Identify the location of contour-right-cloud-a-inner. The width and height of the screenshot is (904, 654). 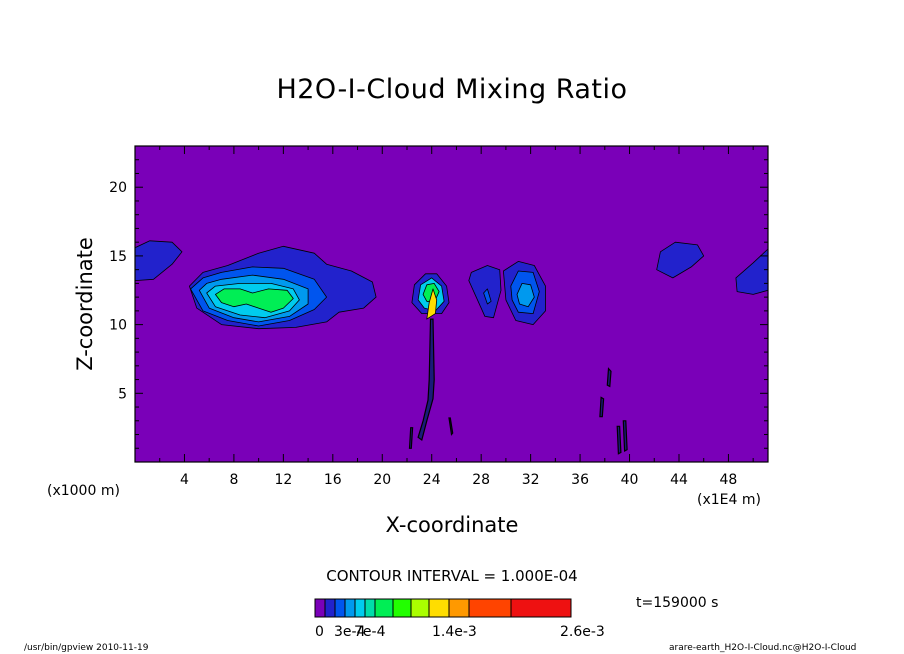
(487, 296).